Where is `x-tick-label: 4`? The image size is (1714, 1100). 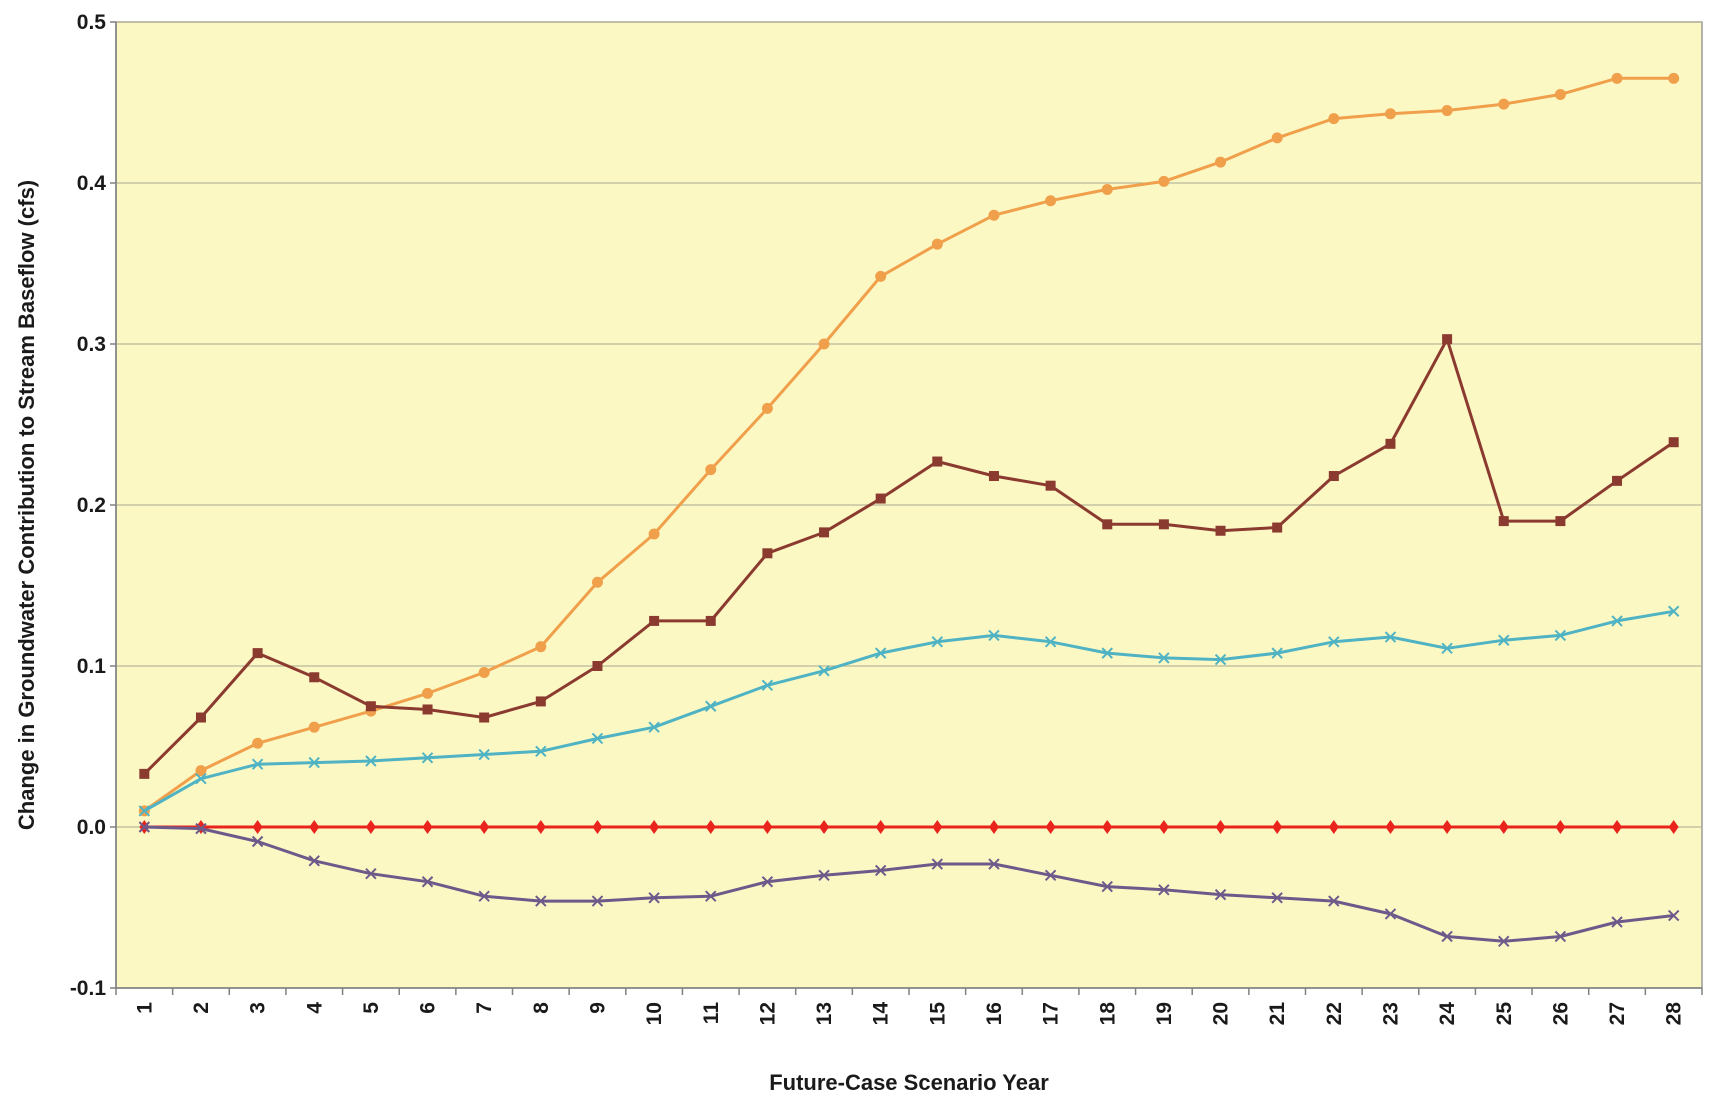
x-tick-label: 4 is located at coordinates (314, 1008).